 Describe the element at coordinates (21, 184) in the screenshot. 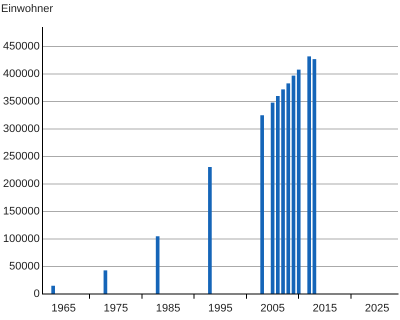

I see `y-tick-label: 200000` at that location.